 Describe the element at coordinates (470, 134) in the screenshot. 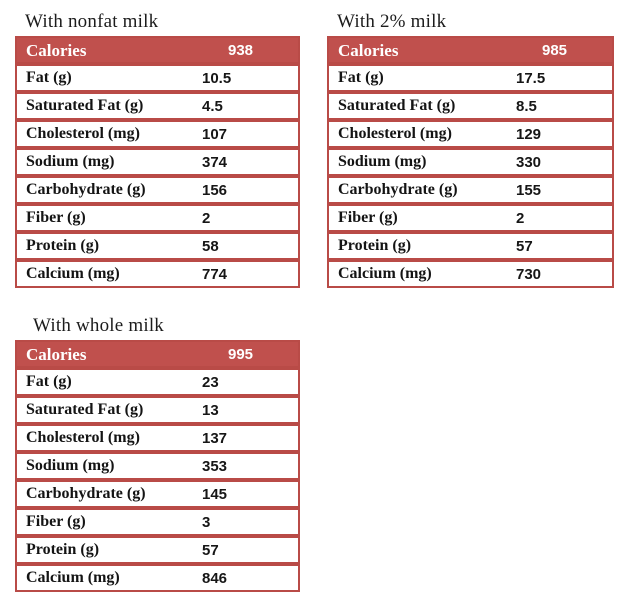

I see `table-row: Cholesterol (mg) 129` at that location.